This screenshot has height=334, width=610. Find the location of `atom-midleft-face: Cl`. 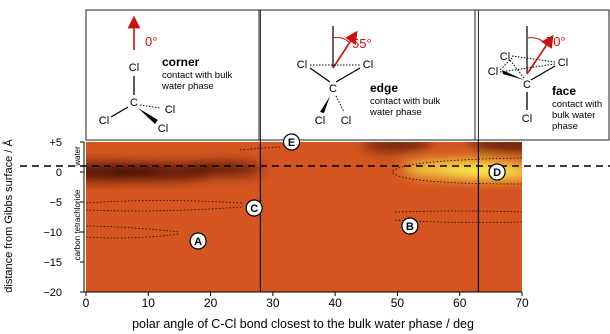

atom-midleft-face: Cl is located at coordinates (493, 72).